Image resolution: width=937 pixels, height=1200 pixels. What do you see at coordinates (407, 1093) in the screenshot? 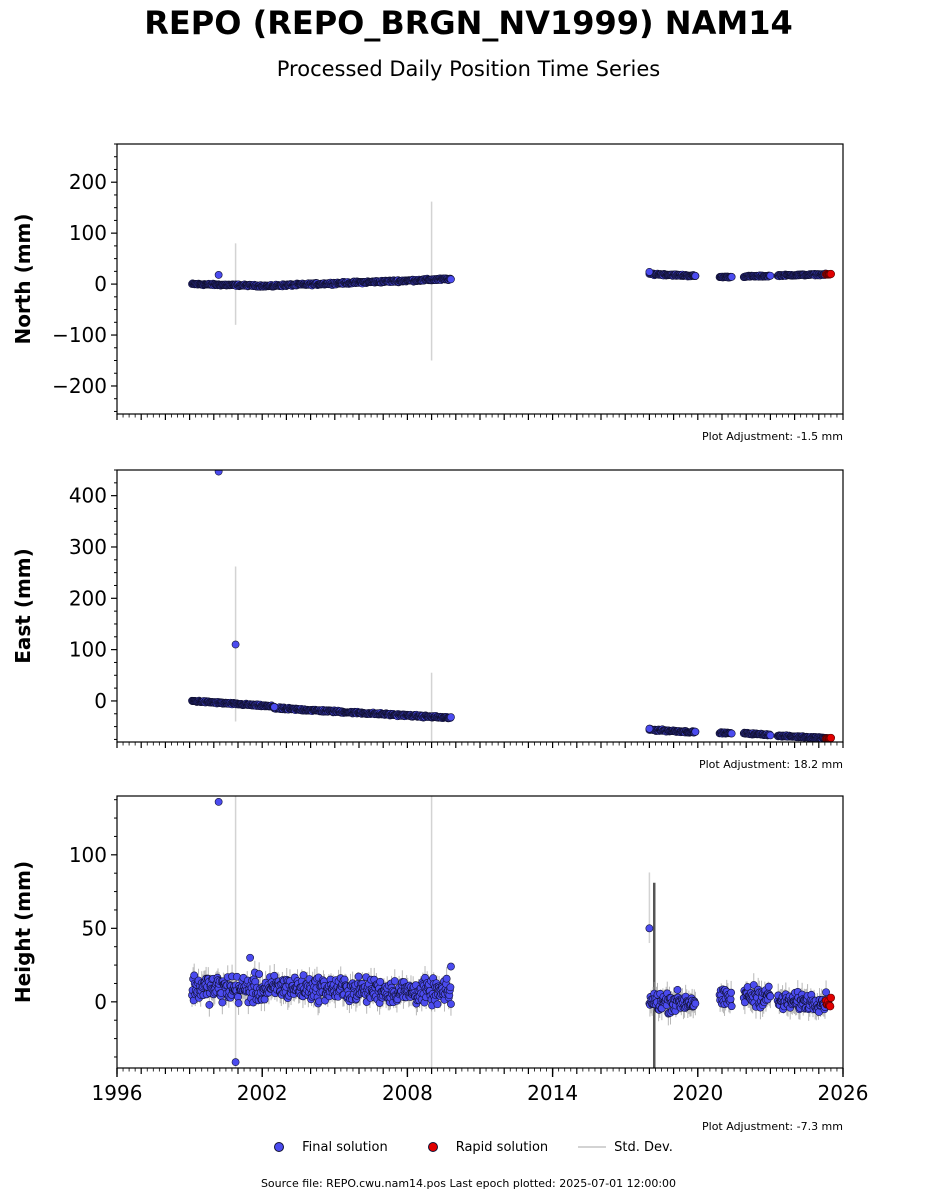
I see `height-xtick-label: 2008` at bounding box center [407, 1093].